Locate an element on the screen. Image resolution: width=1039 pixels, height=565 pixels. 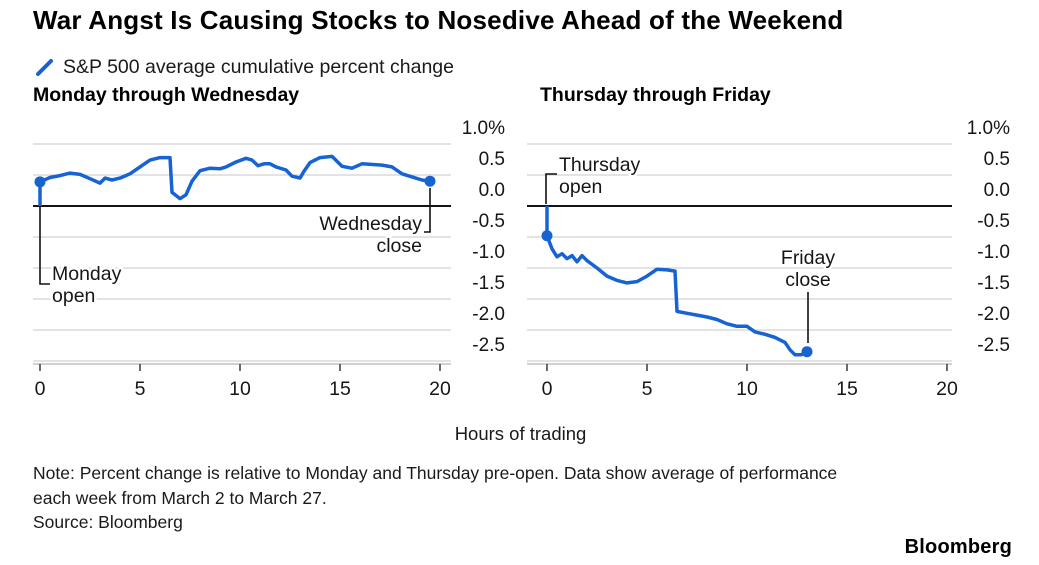
legend-line-marker-icon is located at coordinates (44, 67).